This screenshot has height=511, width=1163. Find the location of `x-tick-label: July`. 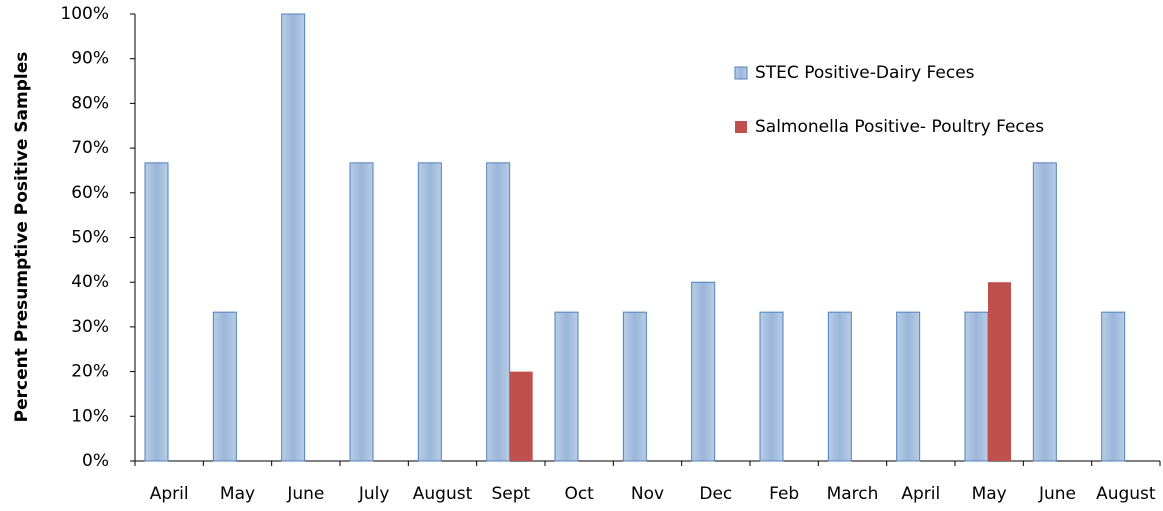

x-tick-label: July is located at coordinates (374, 494).